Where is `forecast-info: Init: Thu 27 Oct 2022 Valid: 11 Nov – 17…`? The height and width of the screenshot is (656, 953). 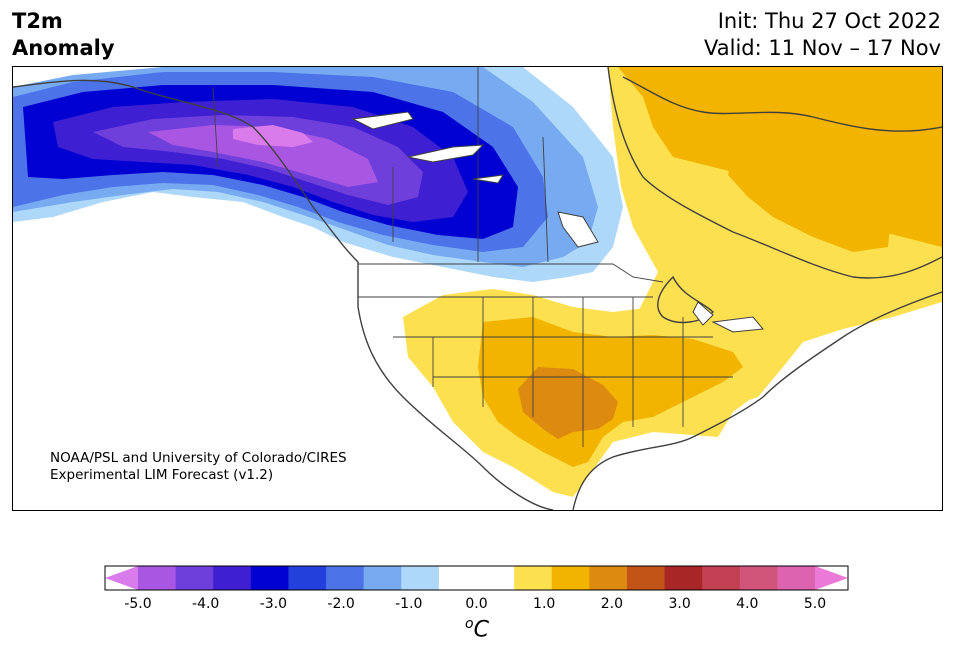 forecast-info: Init: Thu 27 Oct 2022 Valid: 11 Nov – 17… is located at coordinates (822, 35).